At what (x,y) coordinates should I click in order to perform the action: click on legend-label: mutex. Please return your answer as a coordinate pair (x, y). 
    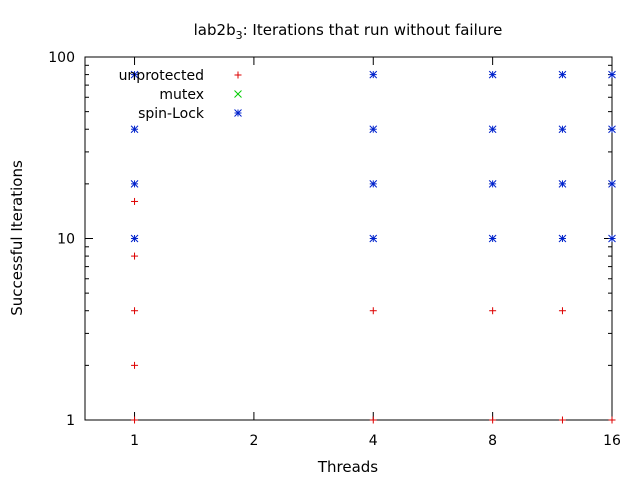
    Looking at the image, I should click on (181, 95).